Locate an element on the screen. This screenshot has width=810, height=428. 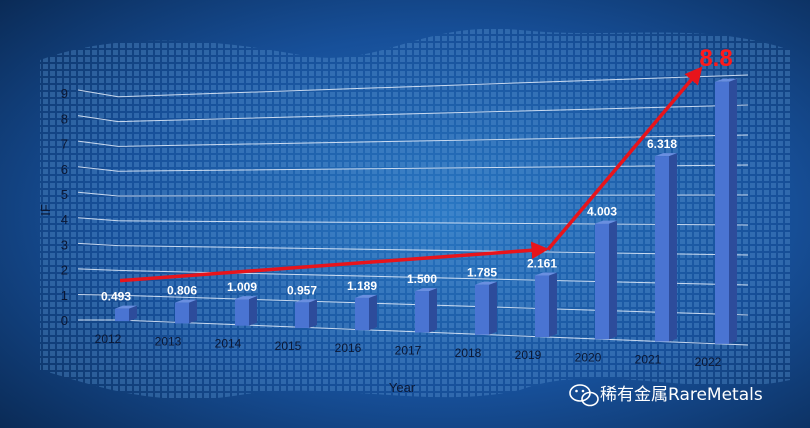
data-label: 1.189 is located at coordinates (362, 286).